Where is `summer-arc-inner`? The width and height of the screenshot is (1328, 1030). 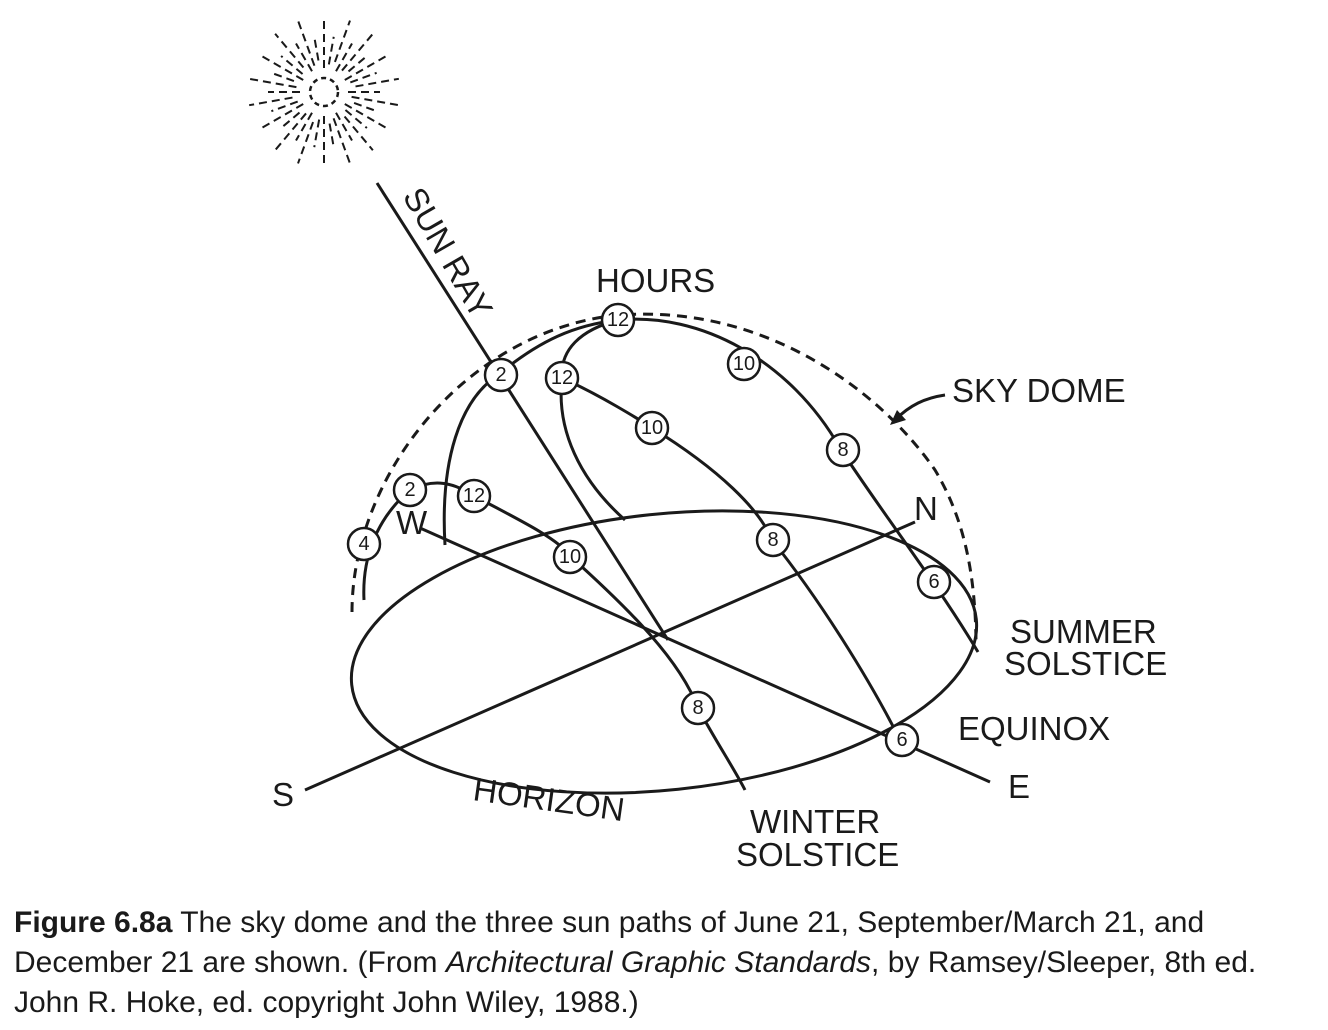 summer-arc-inner is located at coordinates (592, 420).